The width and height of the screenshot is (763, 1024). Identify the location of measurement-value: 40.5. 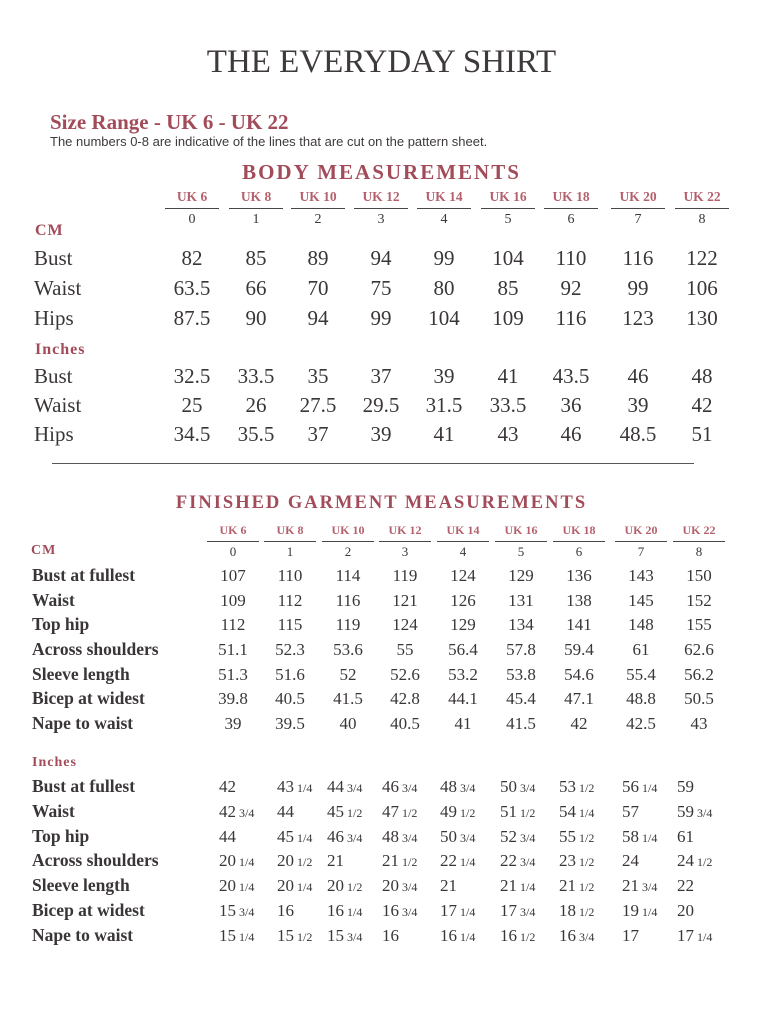
(405, 723).